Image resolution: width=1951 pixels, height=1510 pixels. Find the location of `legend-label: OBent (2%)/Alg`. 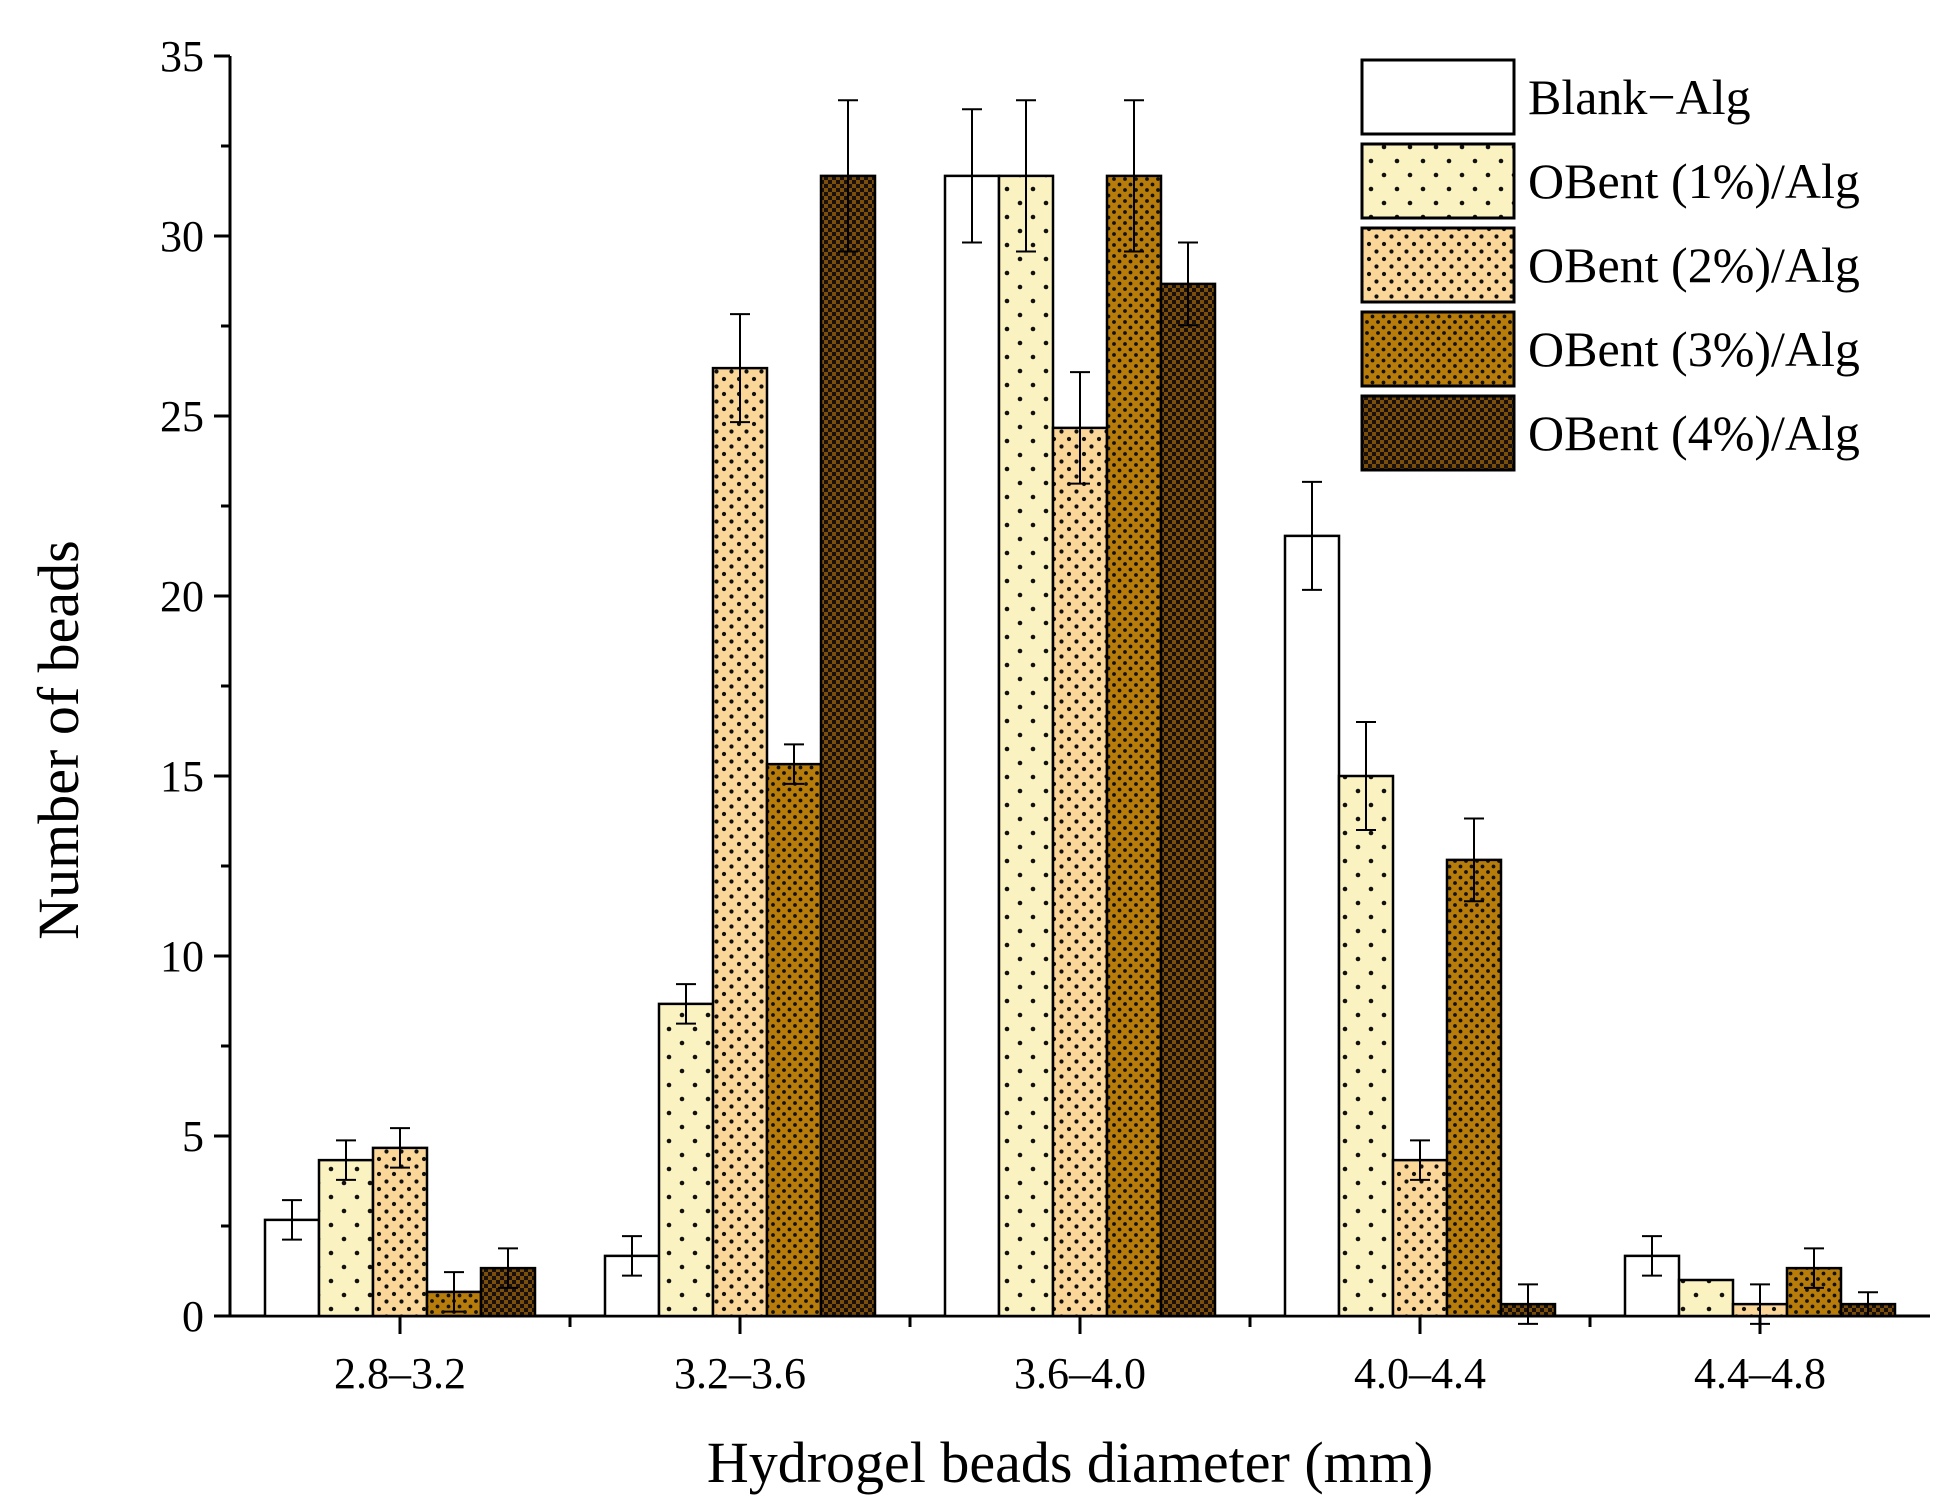

legend-label: OBent (2%)/Alg is located at coordinates (1694, 265).